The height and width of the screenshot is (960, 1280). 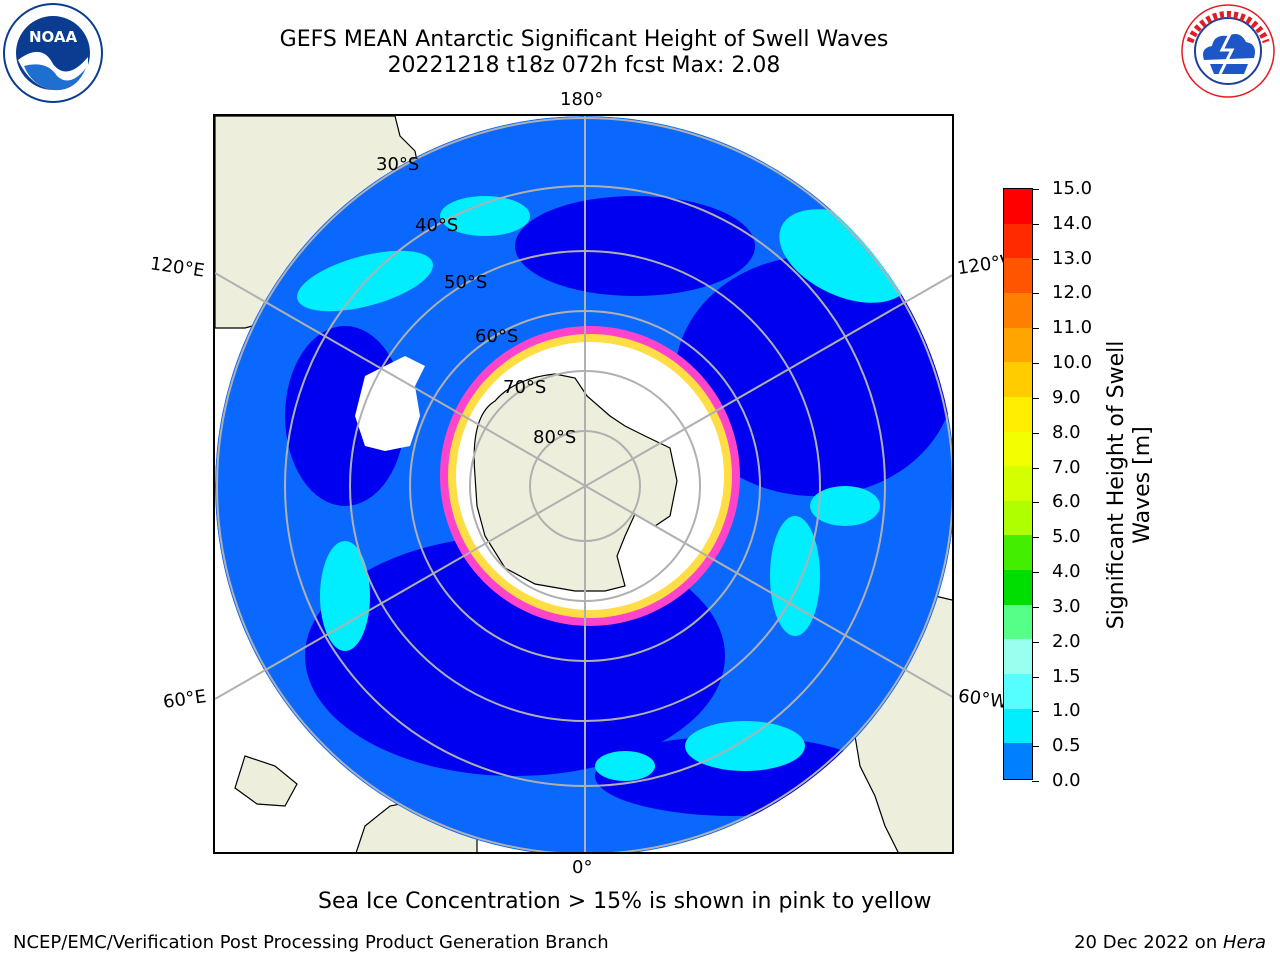 I want to click on colorbar-tick-label: 0.5, so click(x=1066, y=746).